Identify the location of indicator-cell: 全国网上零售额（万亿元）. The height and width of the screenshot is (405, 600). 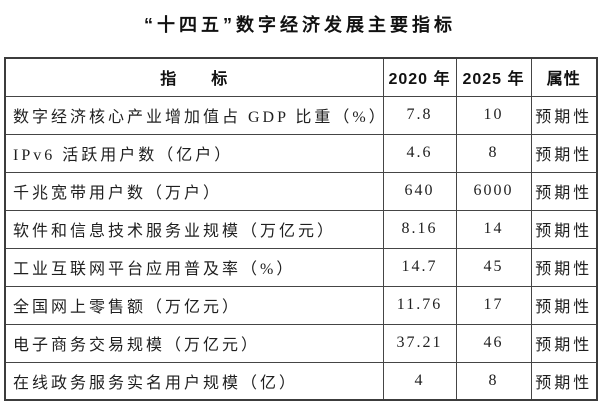
(194, 305).